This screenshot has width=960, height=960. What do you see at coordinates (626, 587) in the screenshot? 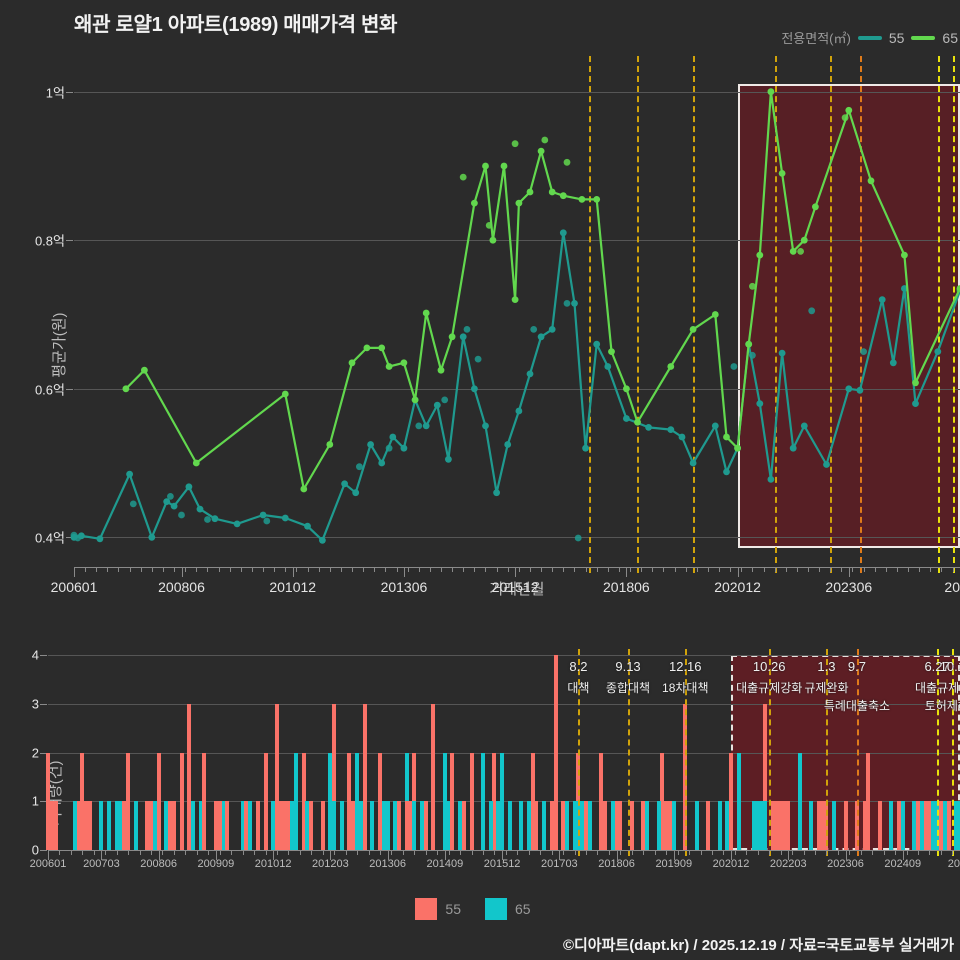
I see `x-tick-label-price: 201806` at bounding box center [626, 587].